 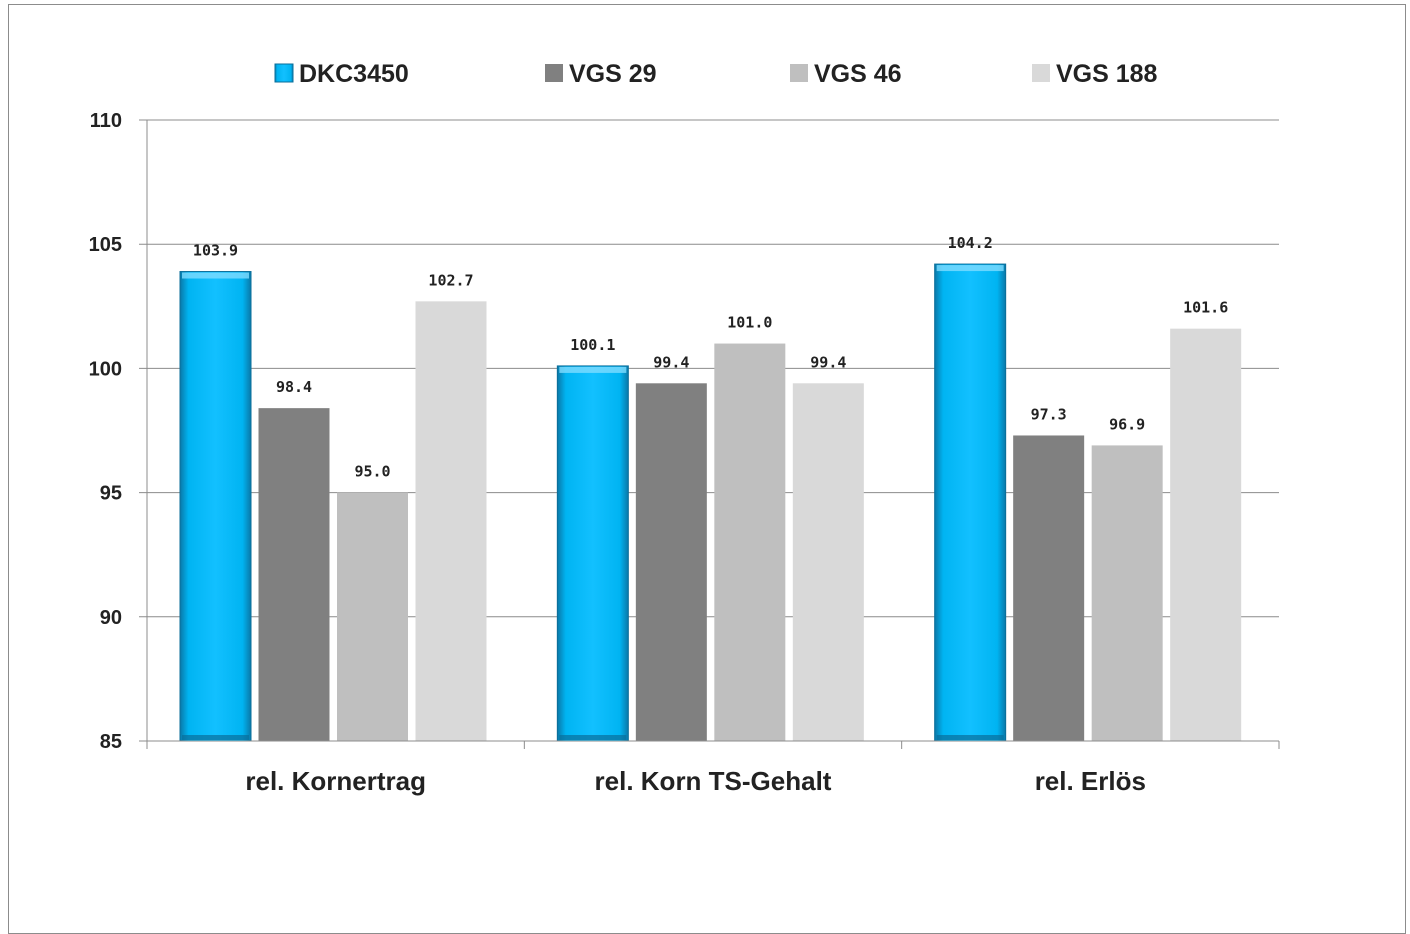 I want to click on x-category-label: rel. Erlös, so click(x=1090, y=781).